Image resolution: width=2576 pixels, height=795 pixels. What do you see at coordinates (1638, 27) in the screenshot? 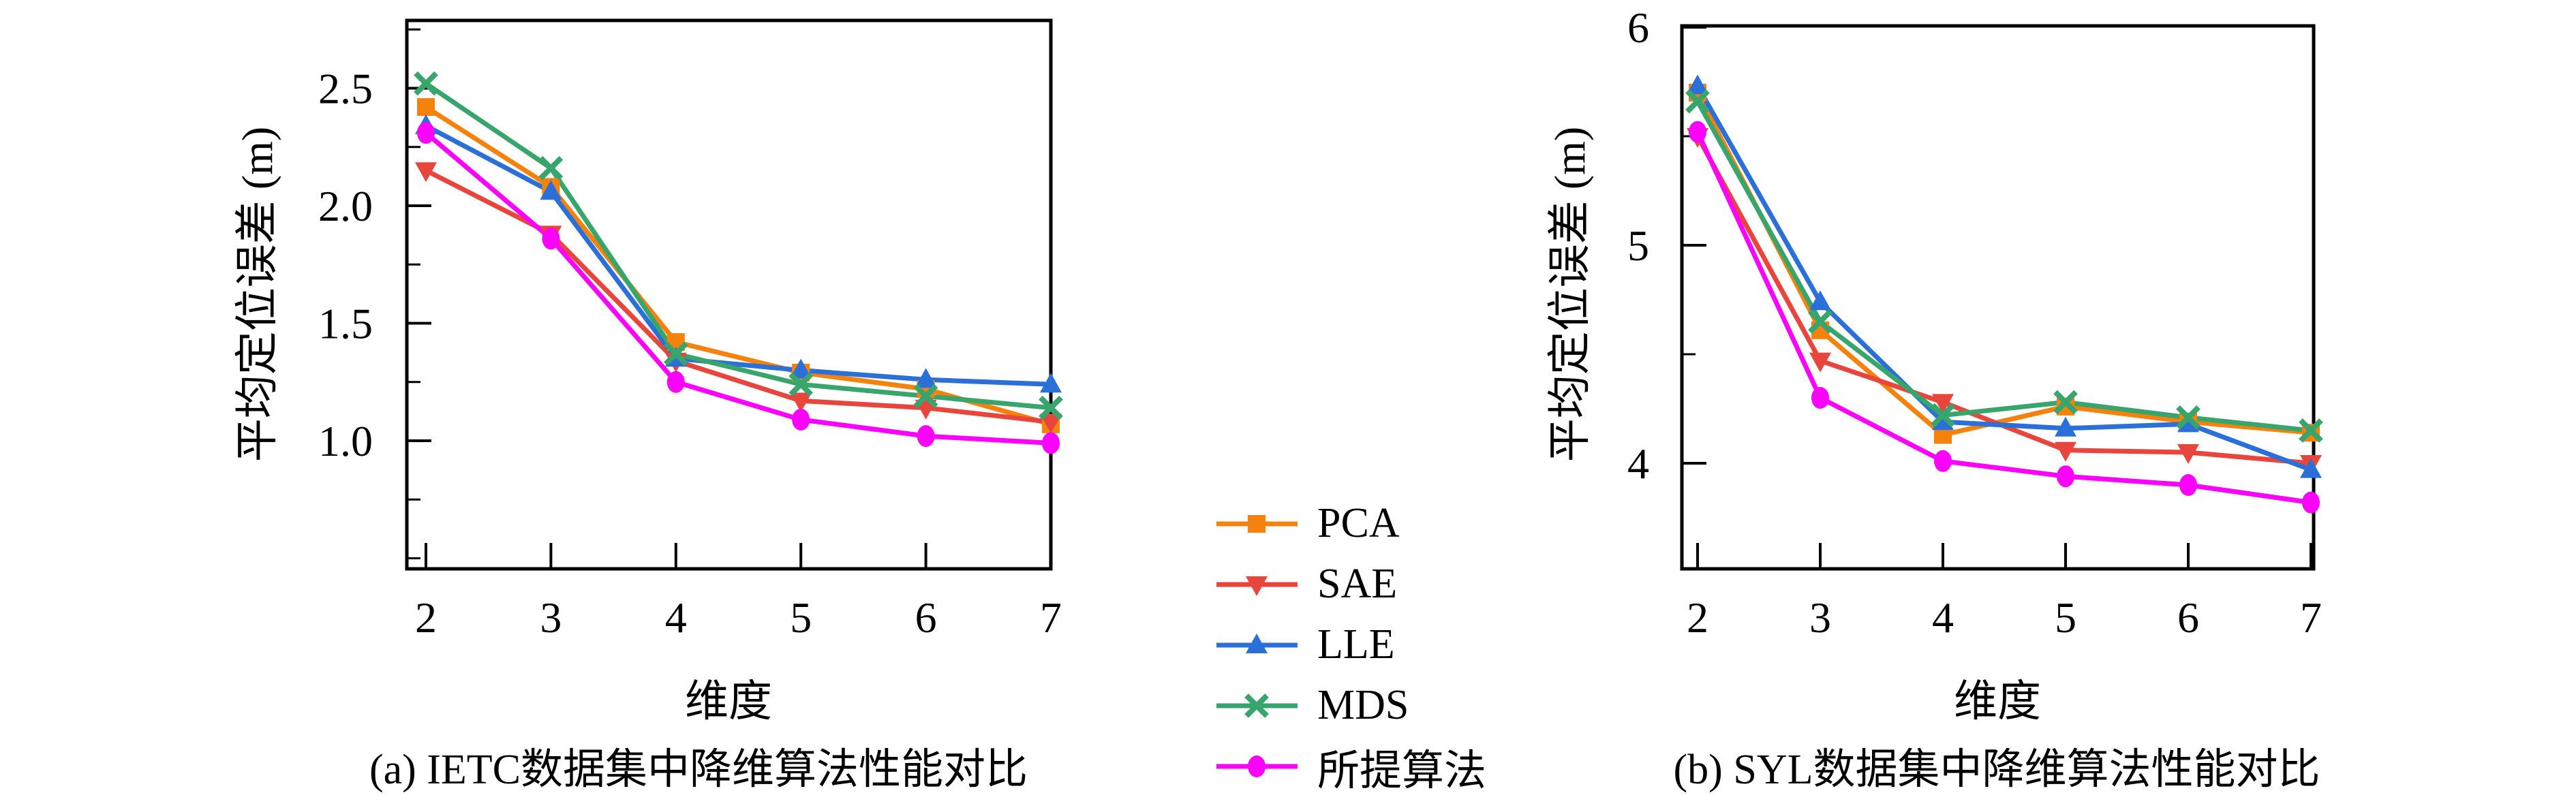
I see `y-tick-label: 6` at bounding box center [1638, 27].